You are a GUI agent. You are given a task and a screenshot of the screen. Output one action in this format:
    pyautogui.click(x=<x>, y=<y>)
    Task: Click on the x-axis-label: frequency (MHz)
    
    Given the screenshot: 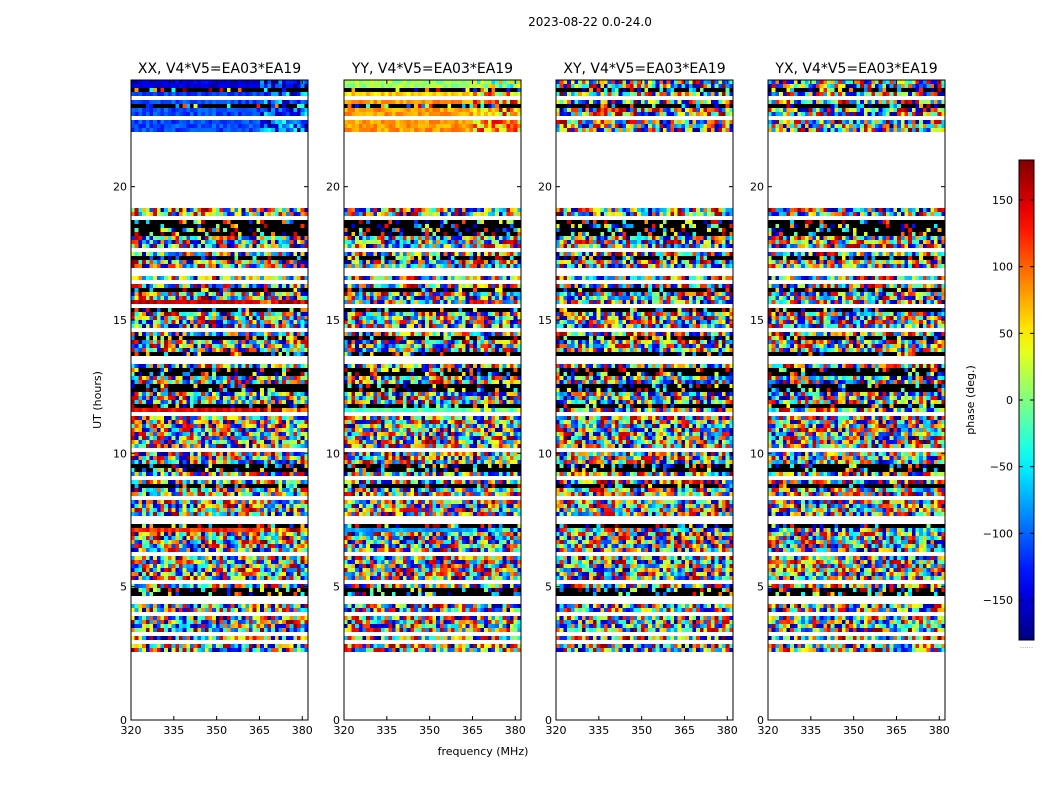 What is the action you would take?
    pyautogui.click(x=483, y=751)
    